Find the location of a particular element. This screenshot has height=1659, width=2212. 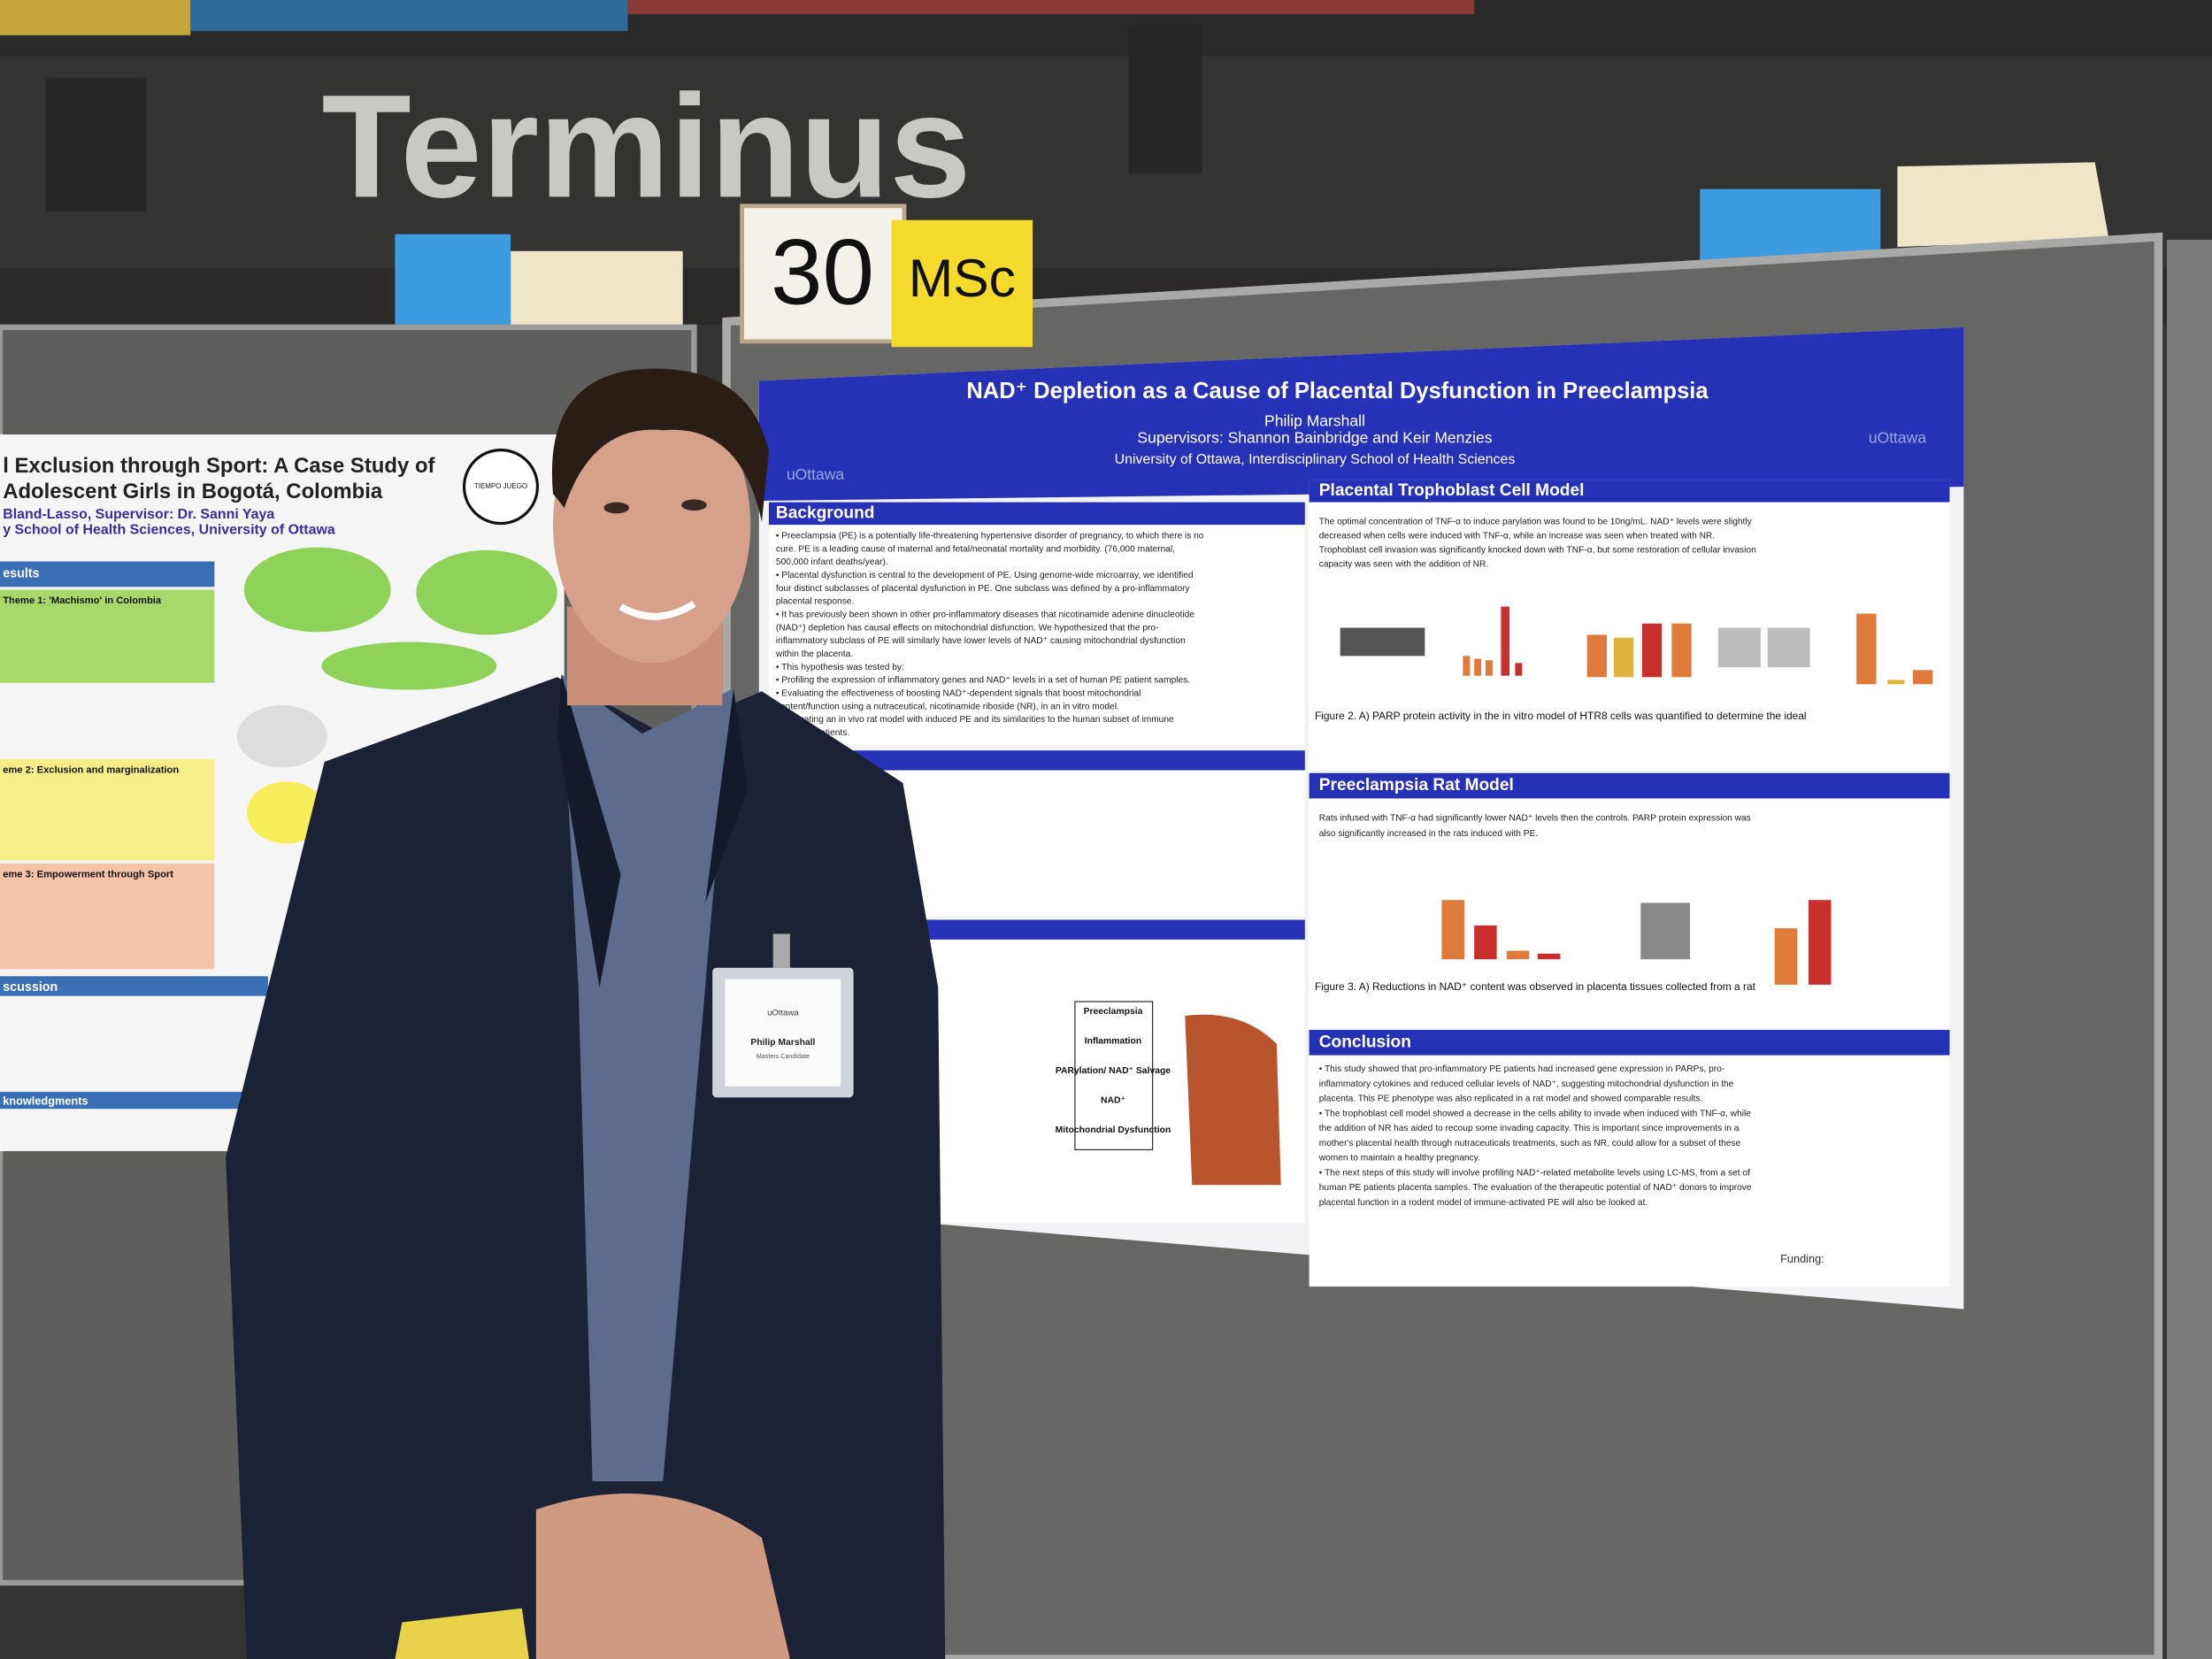

diagram-box is located at coordinates (1114, 1076).